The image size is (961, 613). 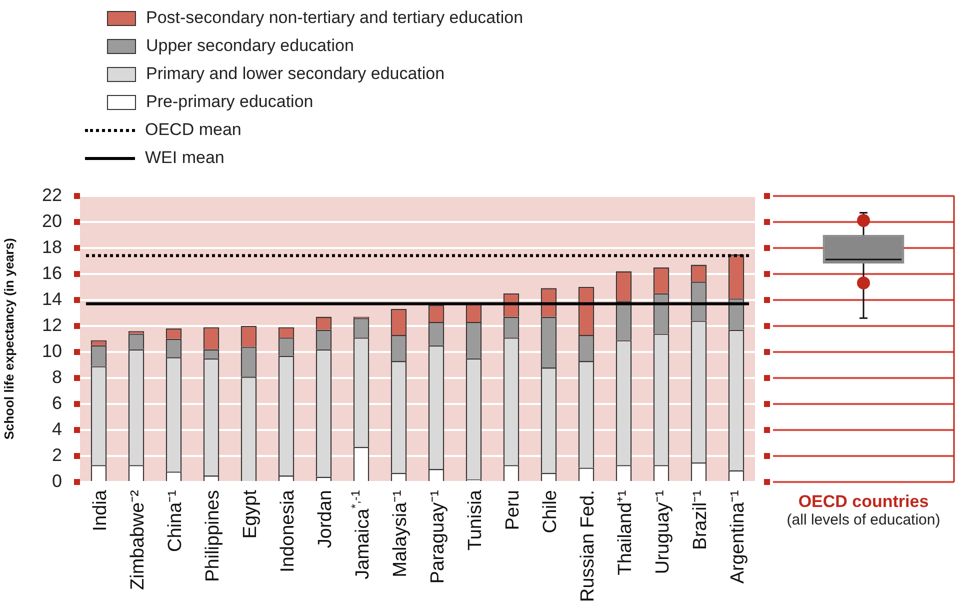 What do you see at coordinates (737, 537) in the screenshot?
I see `x-tick-label: Argentina⁻¹` at bounding box center [737, 537].